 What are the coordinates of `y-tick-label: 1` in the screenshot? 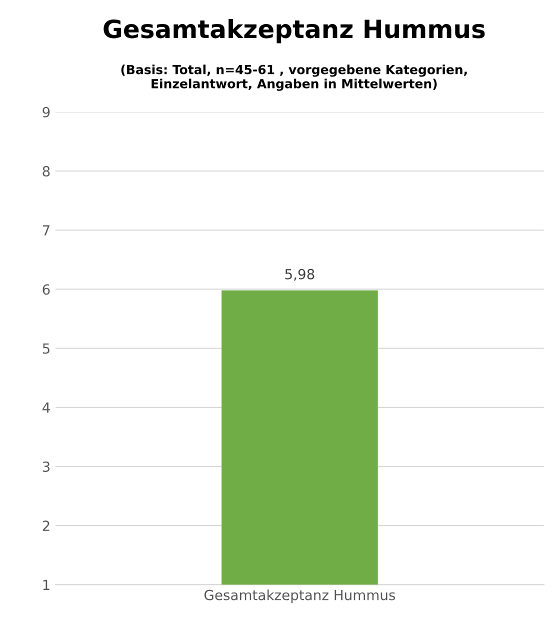 It's located at (46, 585).